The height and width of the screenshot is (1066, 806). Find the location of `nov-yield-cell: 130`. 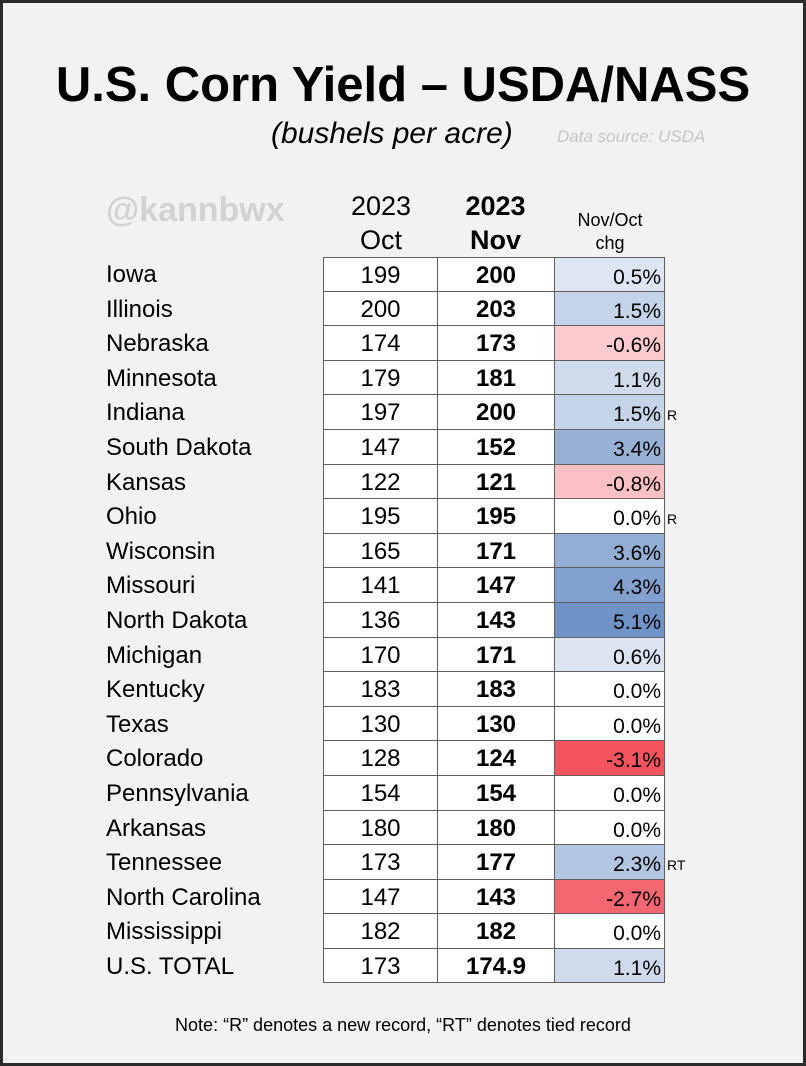

nov-yield-cell: 130 is located at coordinates (496, 724).